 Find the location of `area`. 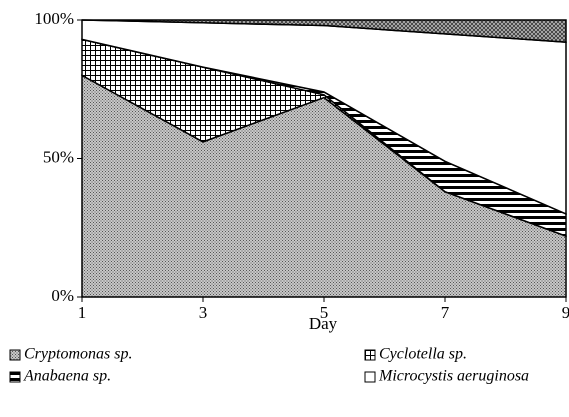

area is located at coordinates (324, 31).